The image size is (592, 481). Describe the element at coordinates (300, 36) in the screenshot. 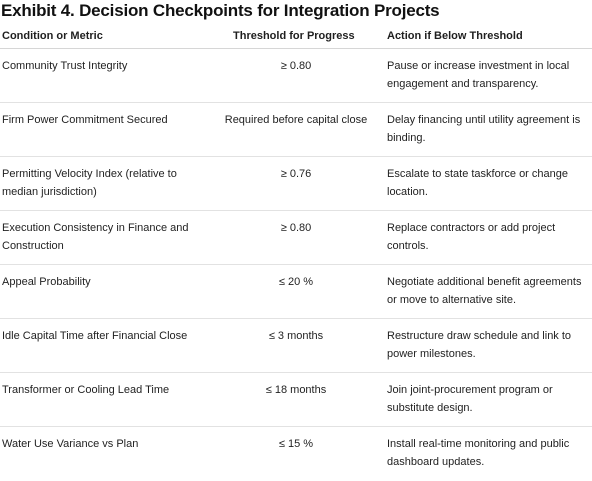

I see `column-header-threshold: Threshold for Progress` at that location.